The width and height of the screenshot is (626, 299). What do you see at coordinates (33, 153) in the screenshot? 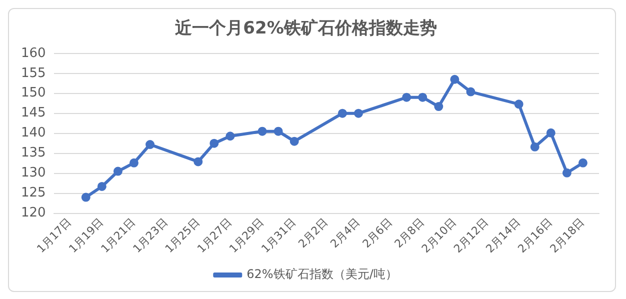
I see `y-tick-label: 135` at bounding box center [33, 153].